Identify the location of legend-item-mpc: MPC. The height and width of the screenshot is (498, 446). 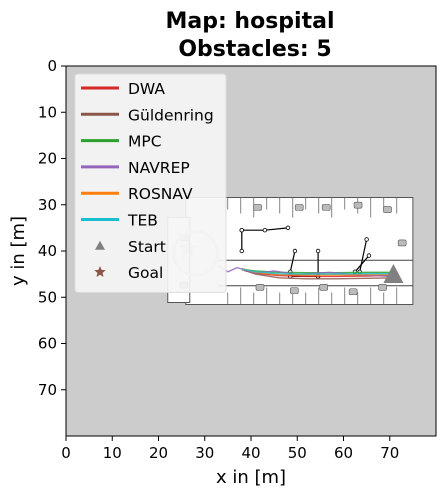
(121, 142).